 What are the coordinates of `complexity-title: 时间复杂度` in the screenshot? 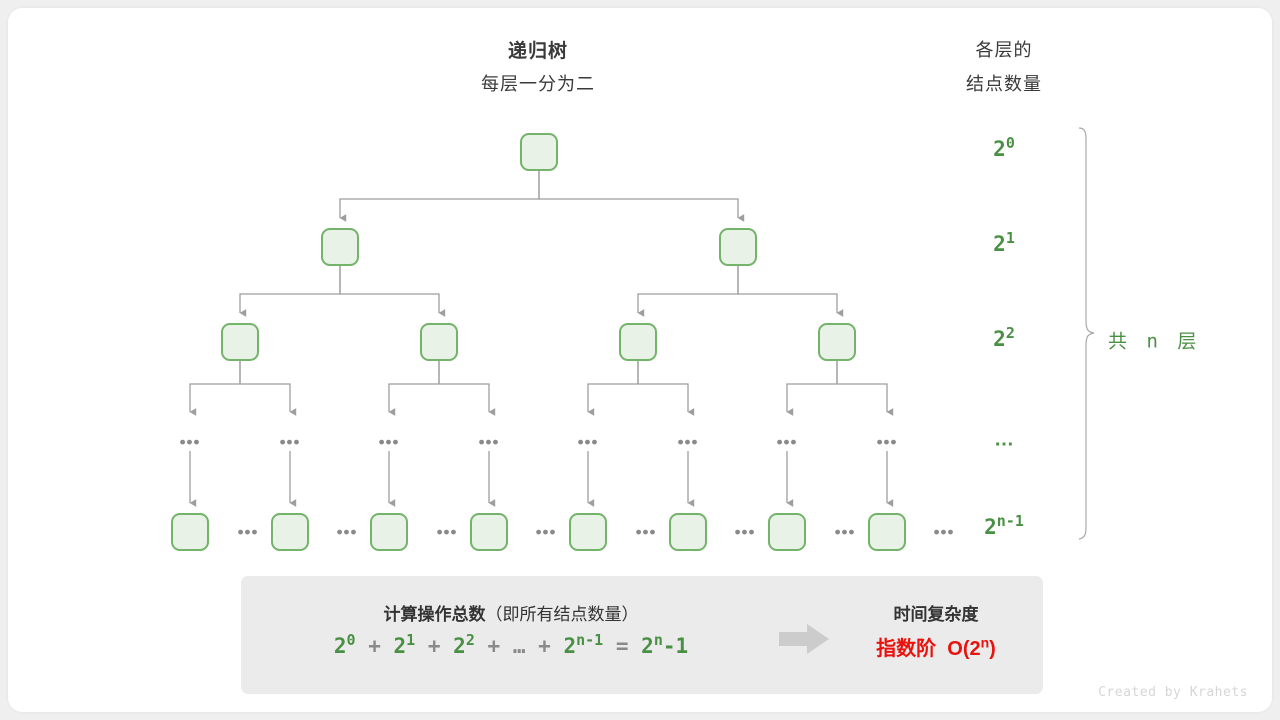 It's located at (936, 614).